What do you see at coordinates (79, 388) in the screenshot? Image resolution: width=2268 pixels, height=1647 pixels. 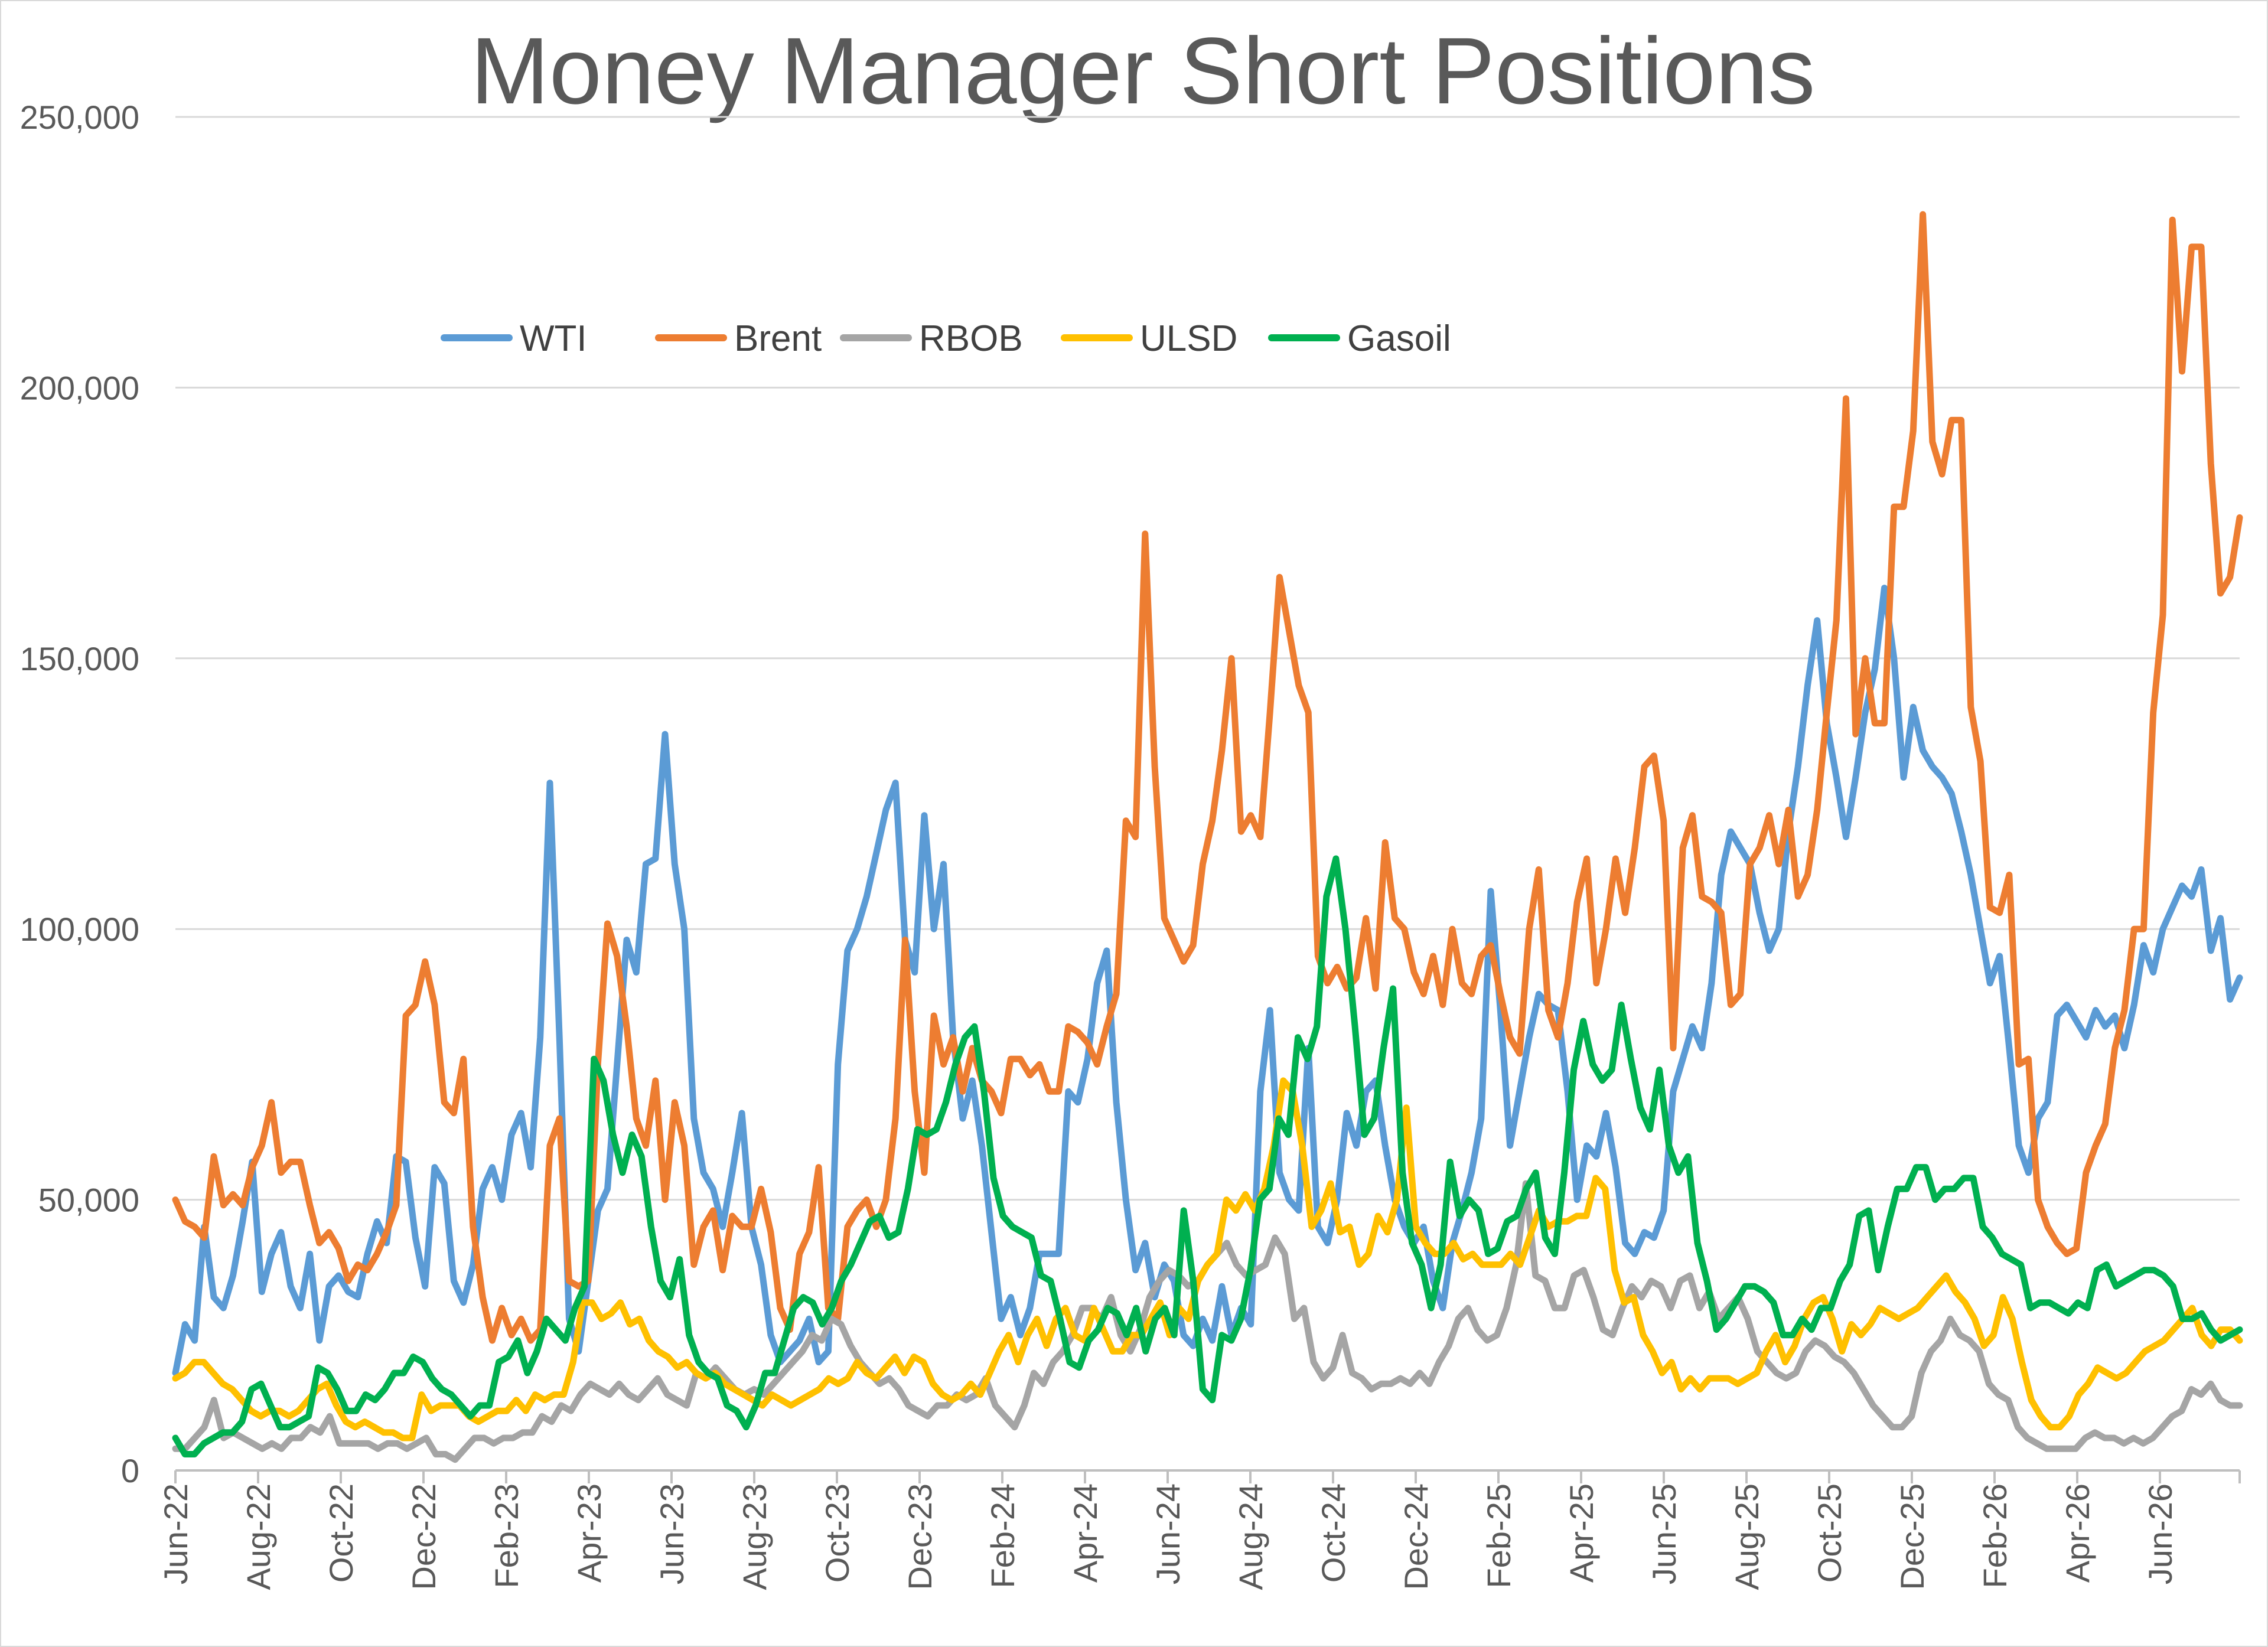 I see `y-tick-label: 200,000` at bounding box center [79, 388].